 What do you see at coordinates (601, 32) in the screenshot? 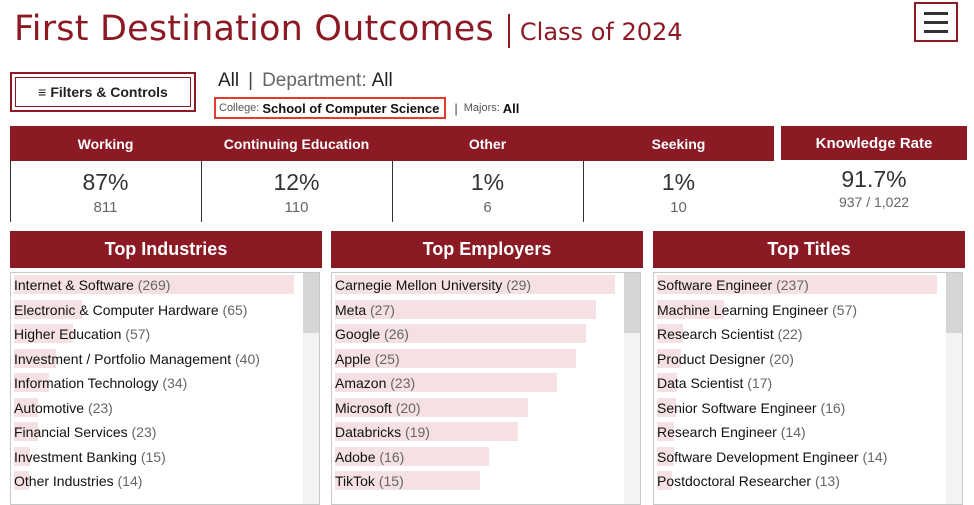
I see `page-subtitle: Class of 2024` at bounding box center [601, 32].